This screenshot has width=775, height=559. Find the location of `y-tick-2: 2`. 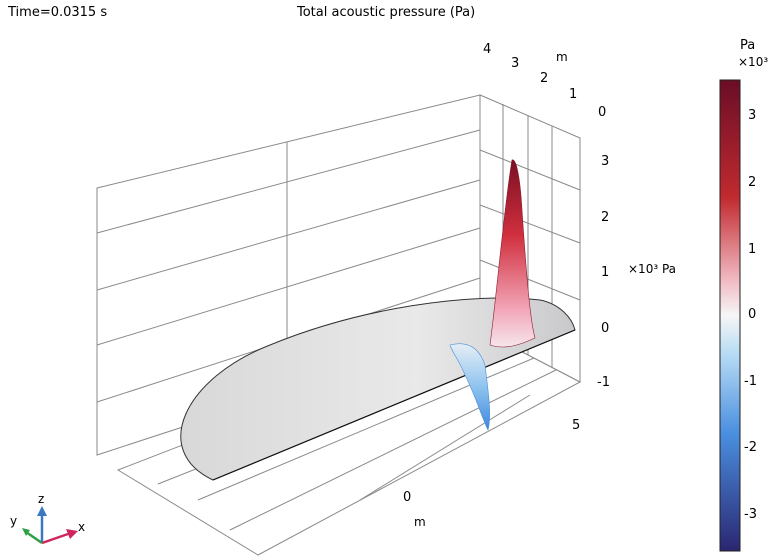

y-tick-2: 2 is located at coordinates (544, 78).